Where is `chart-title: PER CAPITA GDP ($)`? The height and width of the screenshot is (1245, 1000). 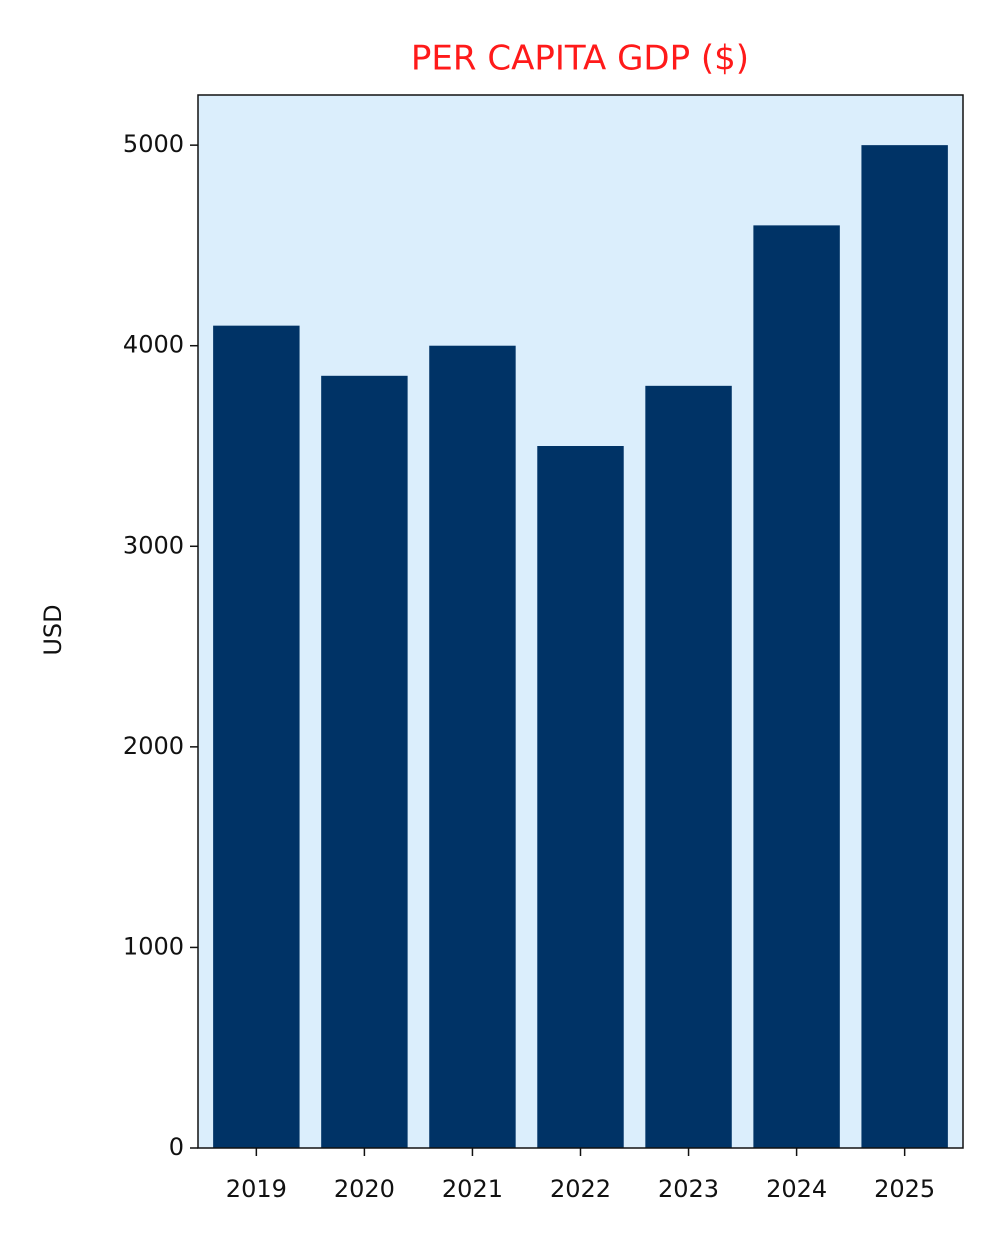
chart-title: PER CAPITA GDP ($) is located at coordinates (580, 59).